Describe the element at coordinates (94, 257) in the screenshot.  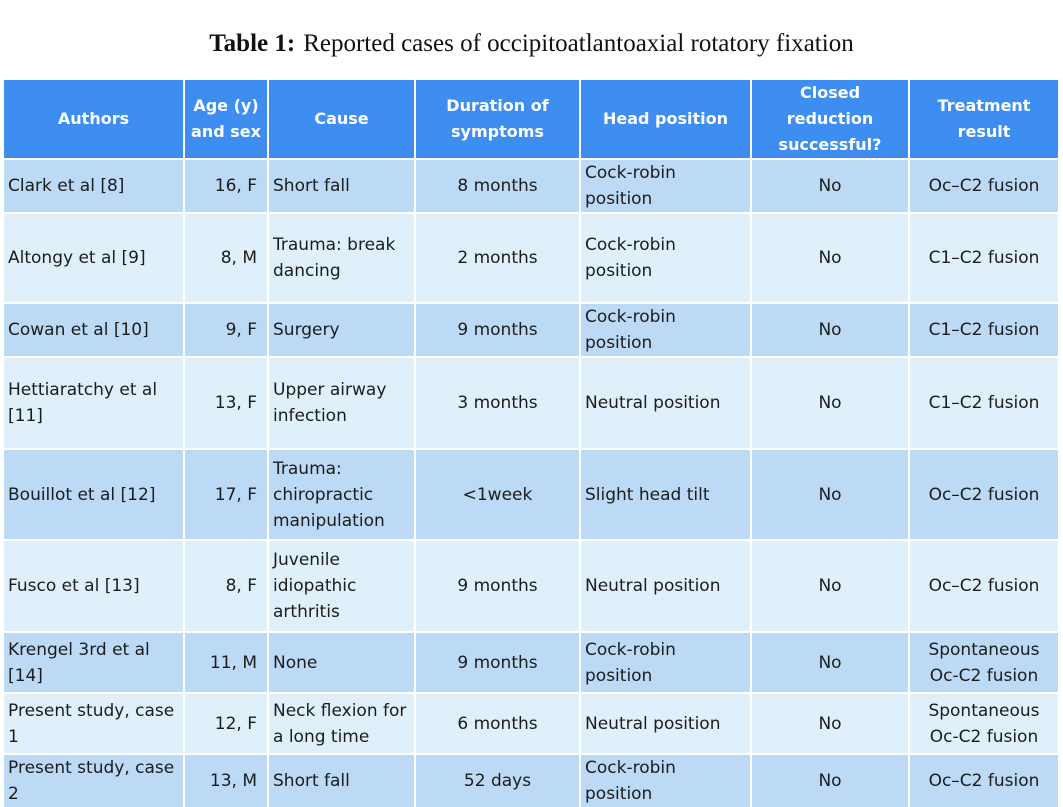
I see `cell-authors: Altongy et al [9]` at that location.